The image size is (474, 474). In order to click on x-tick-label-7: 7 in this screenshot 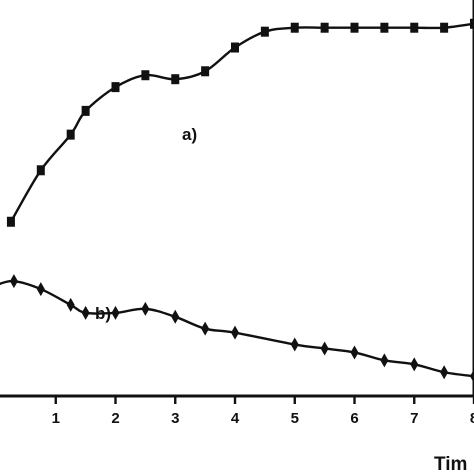, I will do `click(414, 418)`.